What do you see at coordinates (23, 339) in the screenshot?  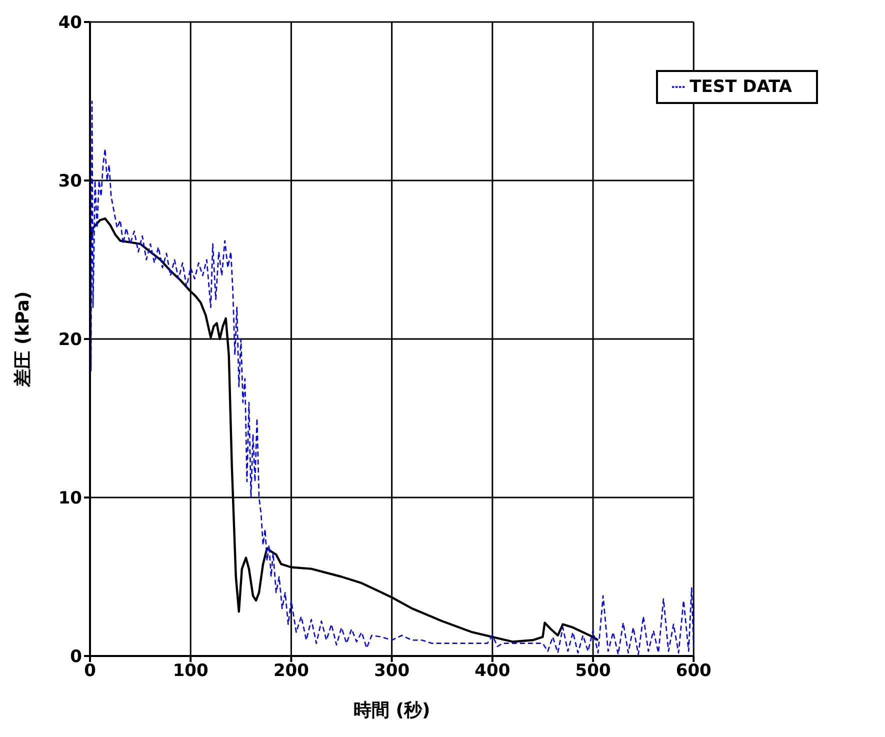 I see `y-axis-title: 差圧 (kPa)` at bounding box center [23, 339].